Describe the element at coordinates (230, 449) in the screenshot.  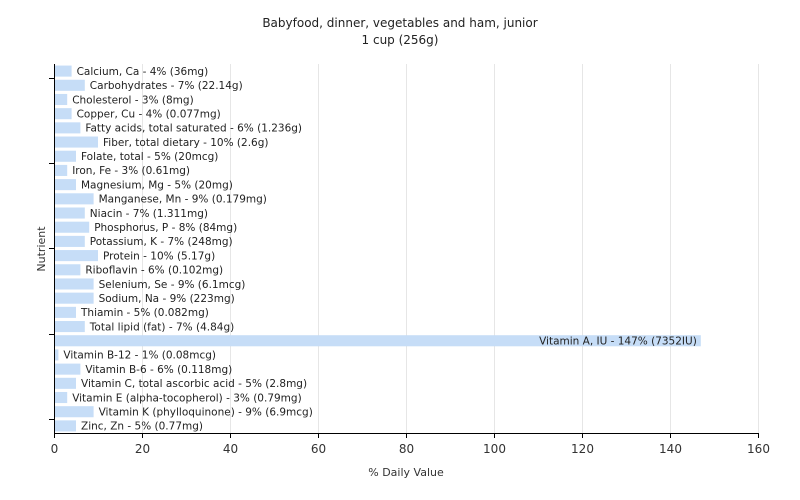
I see `x-tick-label: 40` at that location.